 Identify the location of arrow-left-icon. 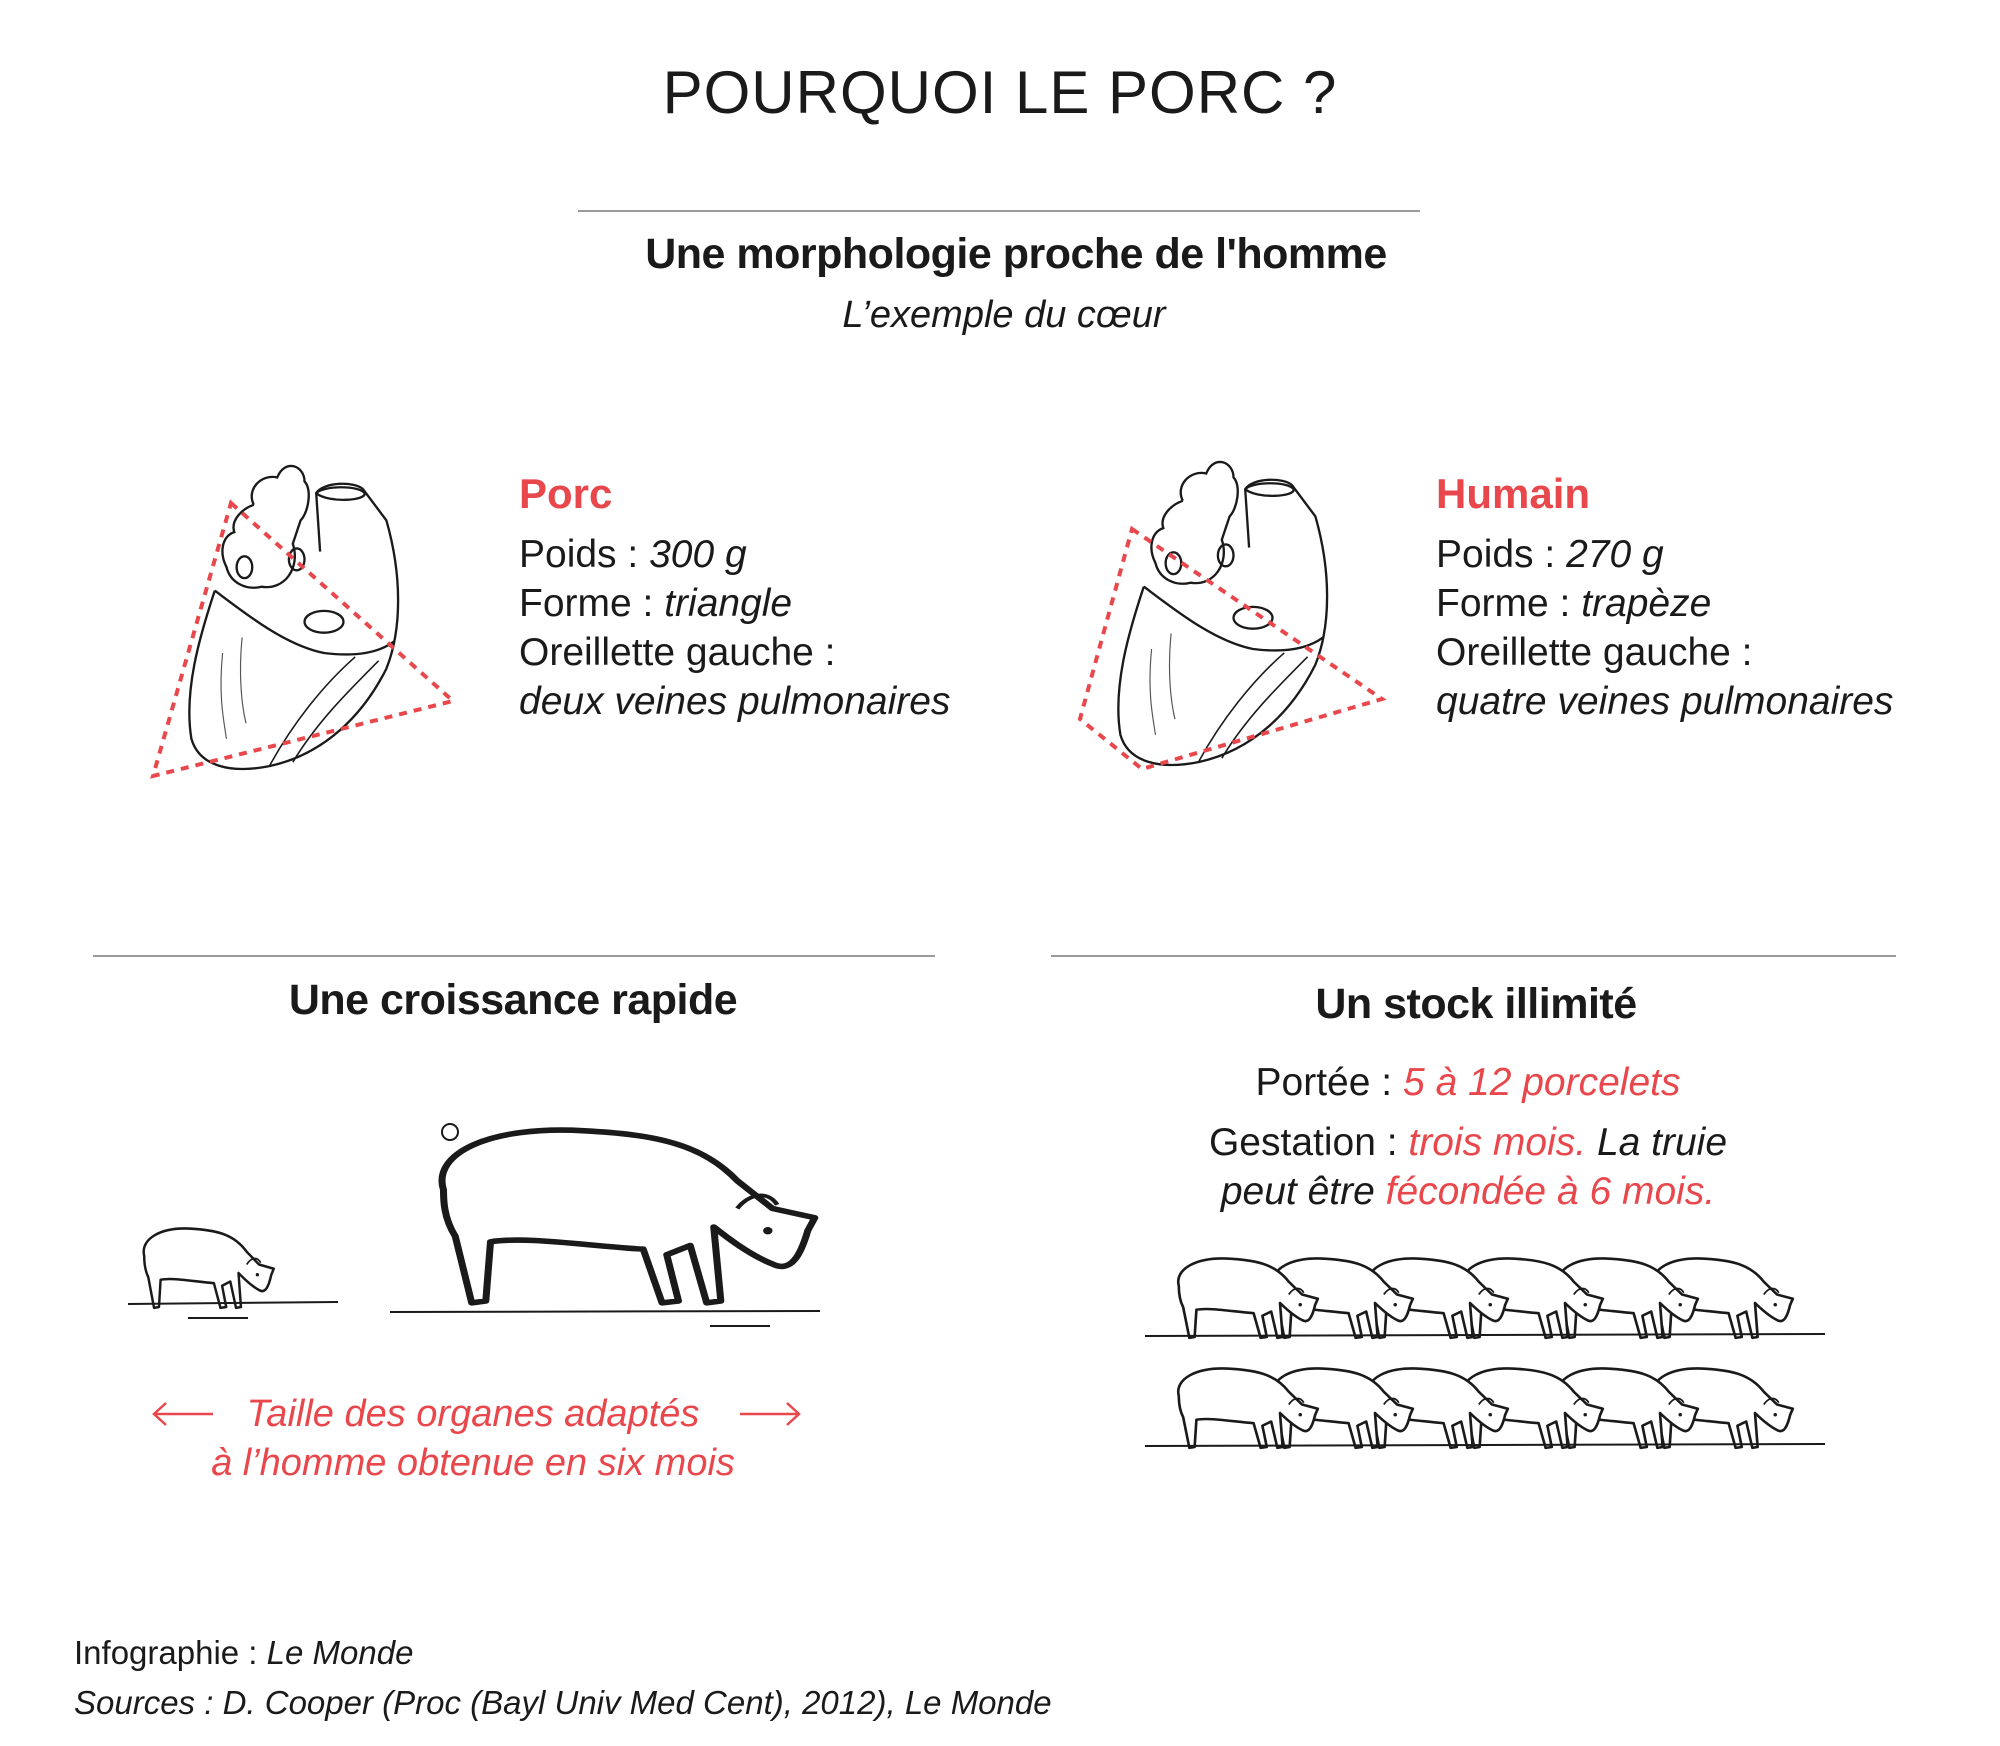
(182, 1414).